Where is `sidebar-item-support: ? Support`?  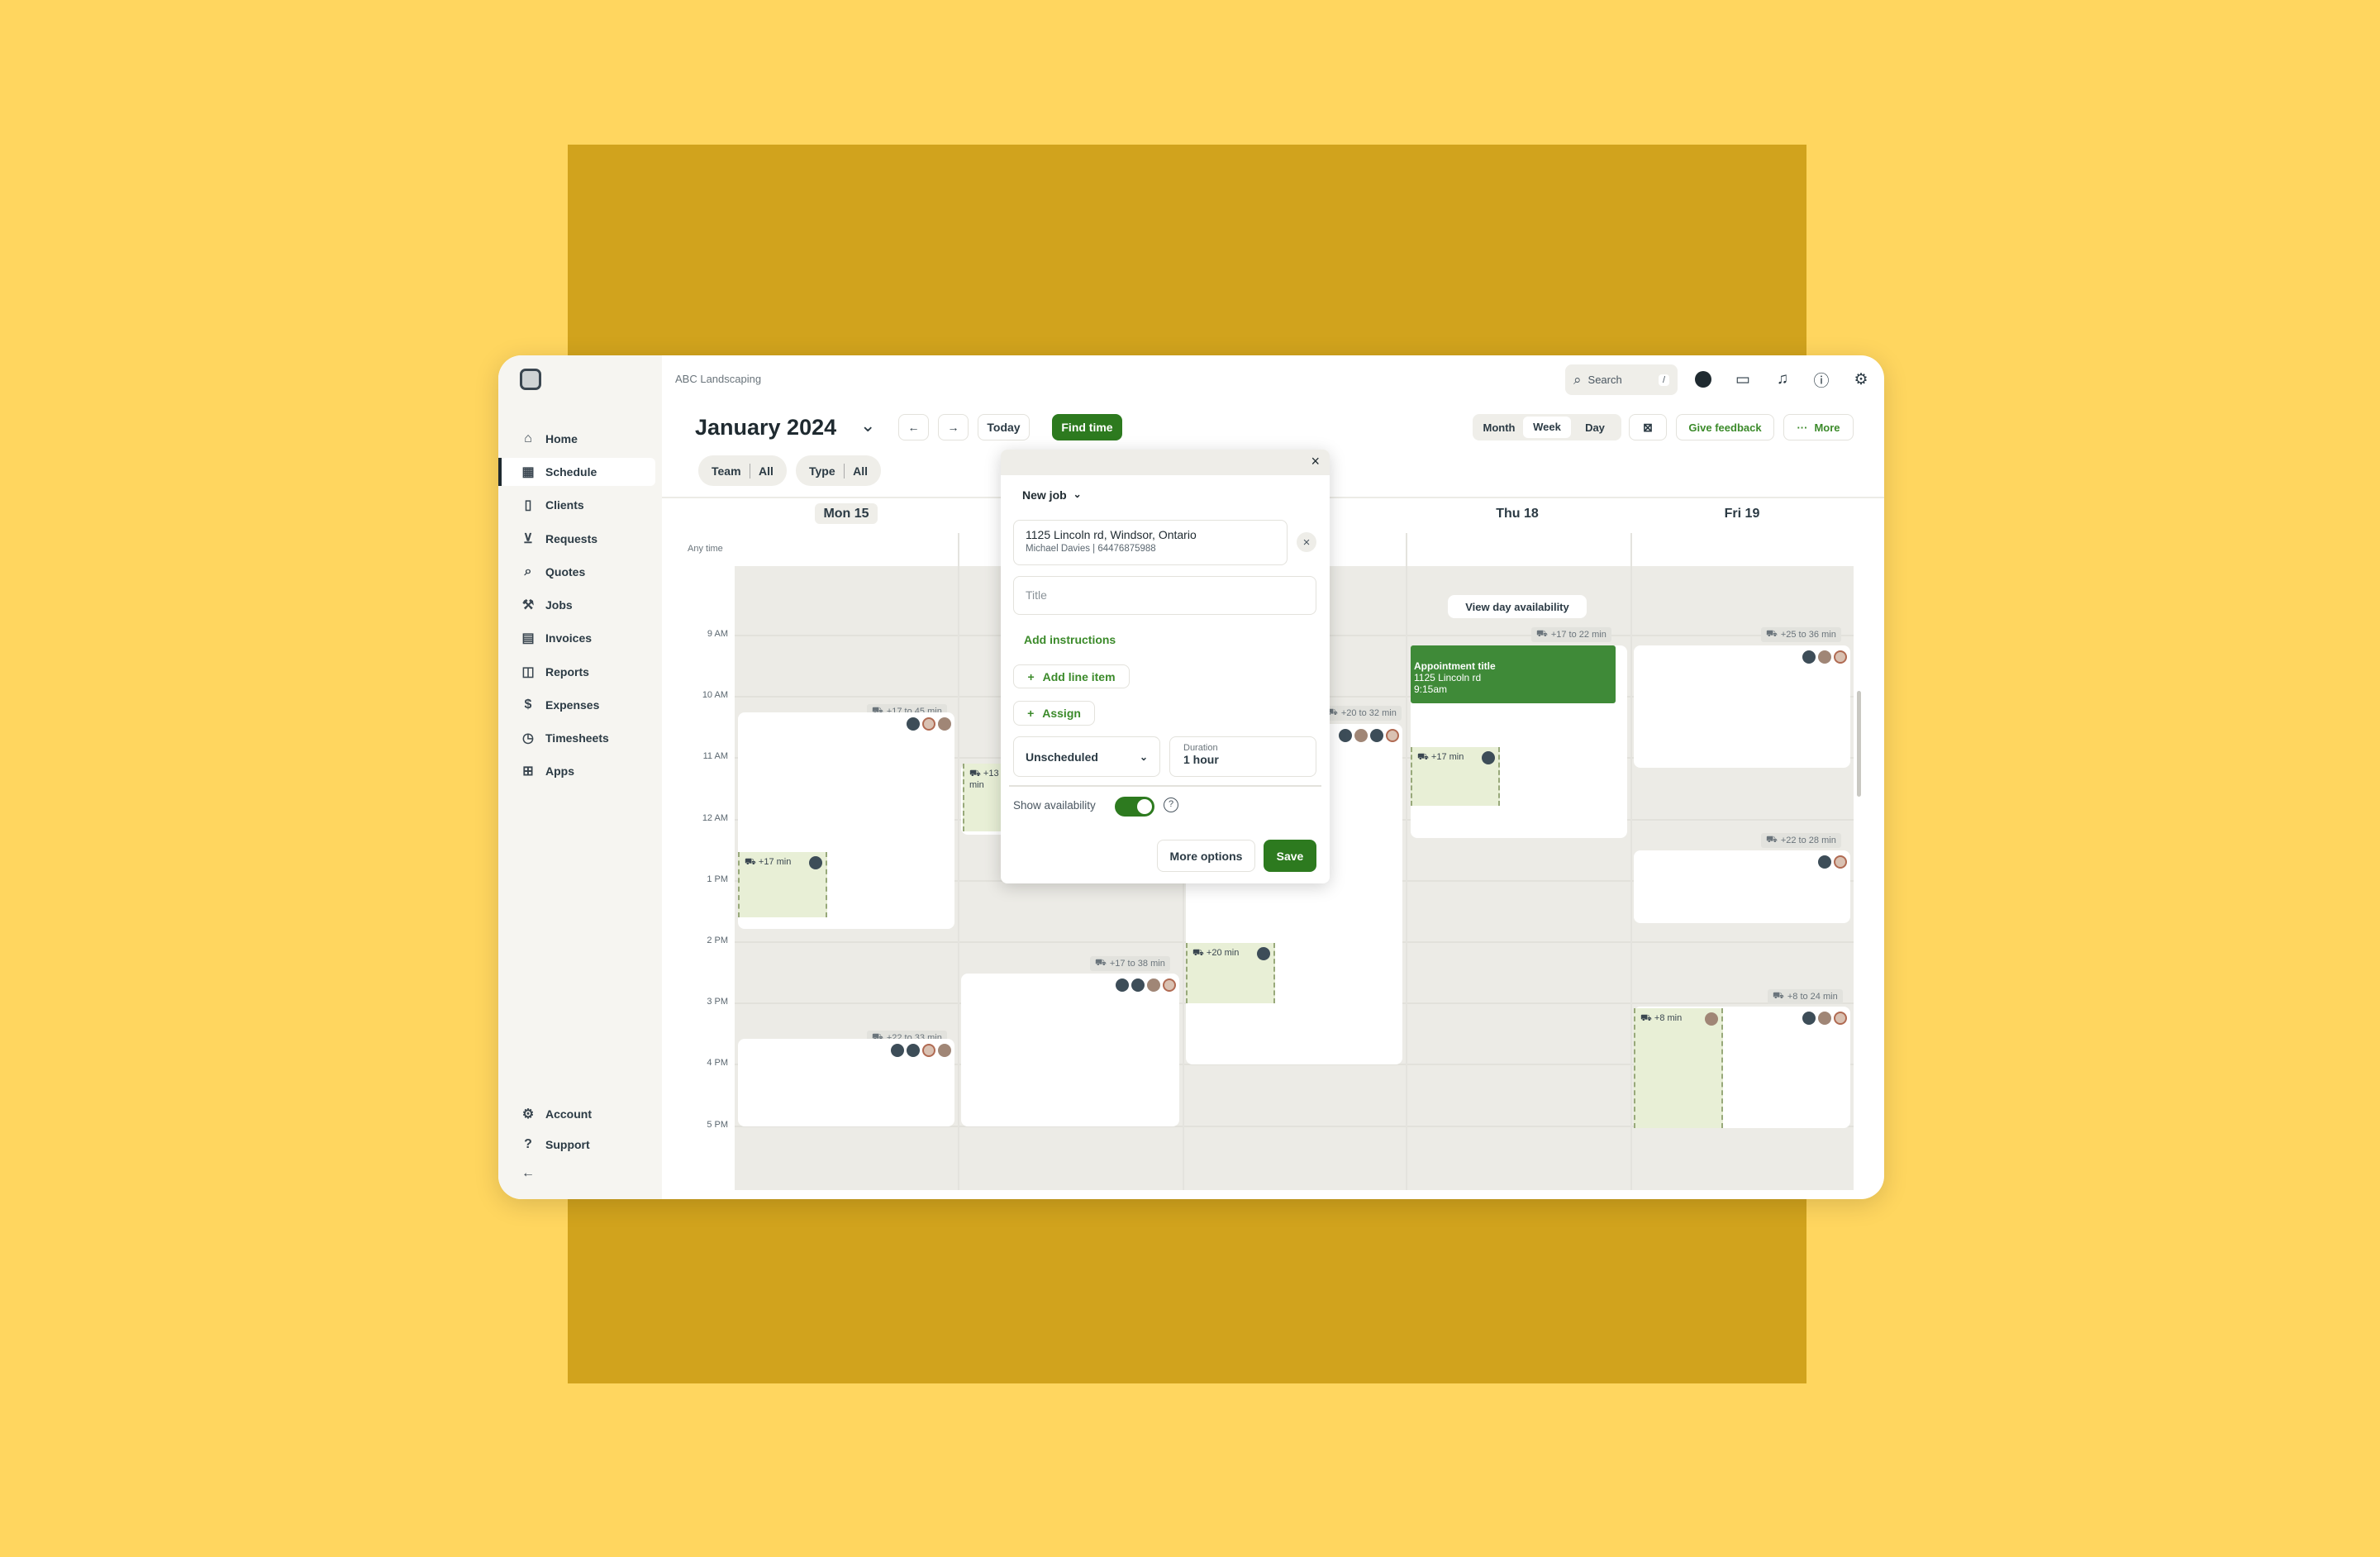 sidebar-item-support: ? Support is located at coordinates (578, 1145).